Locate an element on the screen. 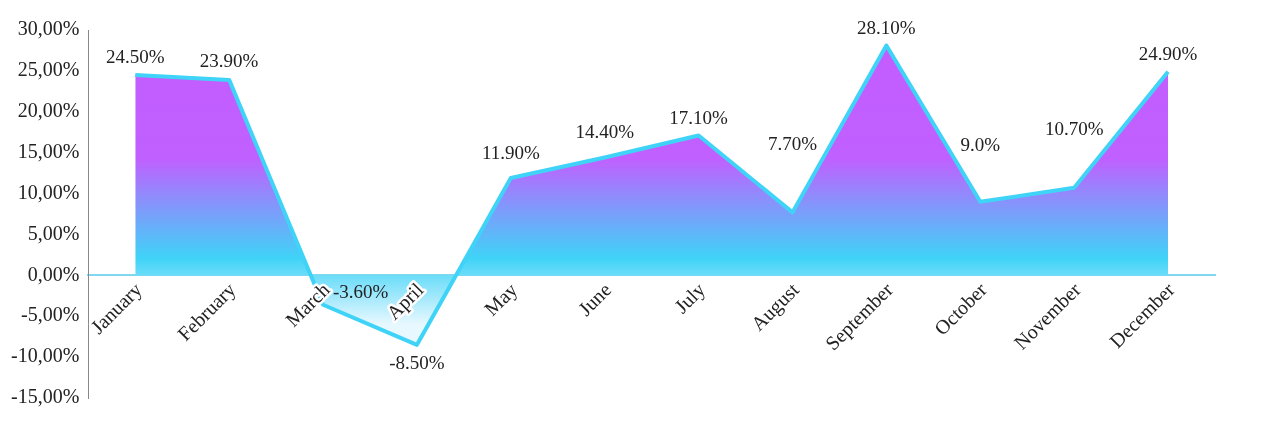  y-tick-label: 5,00% is located at coordinates (53, 232).